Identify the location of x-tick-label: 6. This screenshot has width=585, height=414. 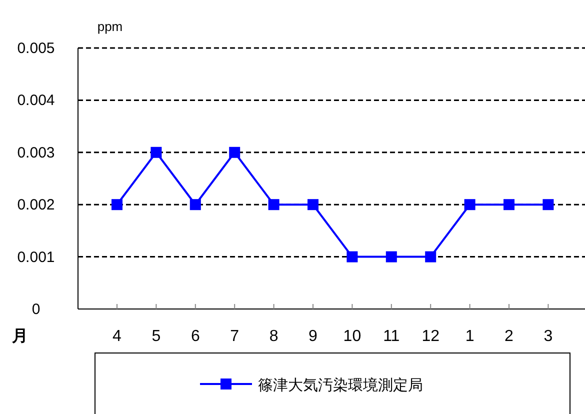
(195, 336).